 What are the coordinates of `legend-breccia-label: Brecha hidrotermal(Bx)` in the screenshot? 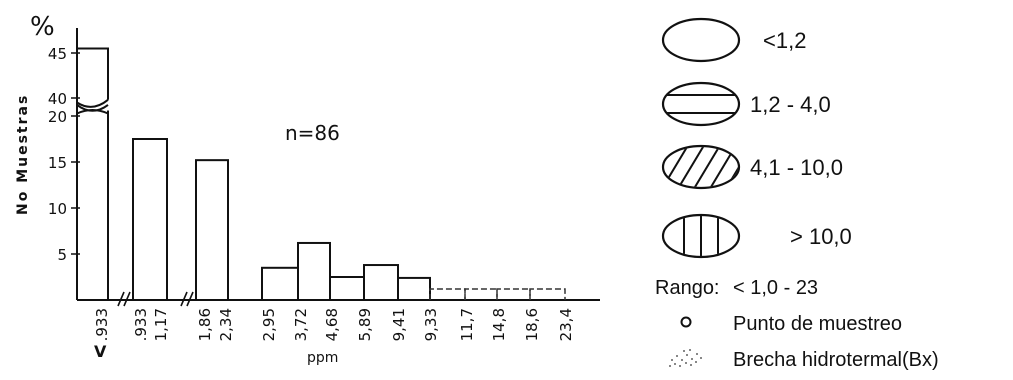 It's located at (836, 360).